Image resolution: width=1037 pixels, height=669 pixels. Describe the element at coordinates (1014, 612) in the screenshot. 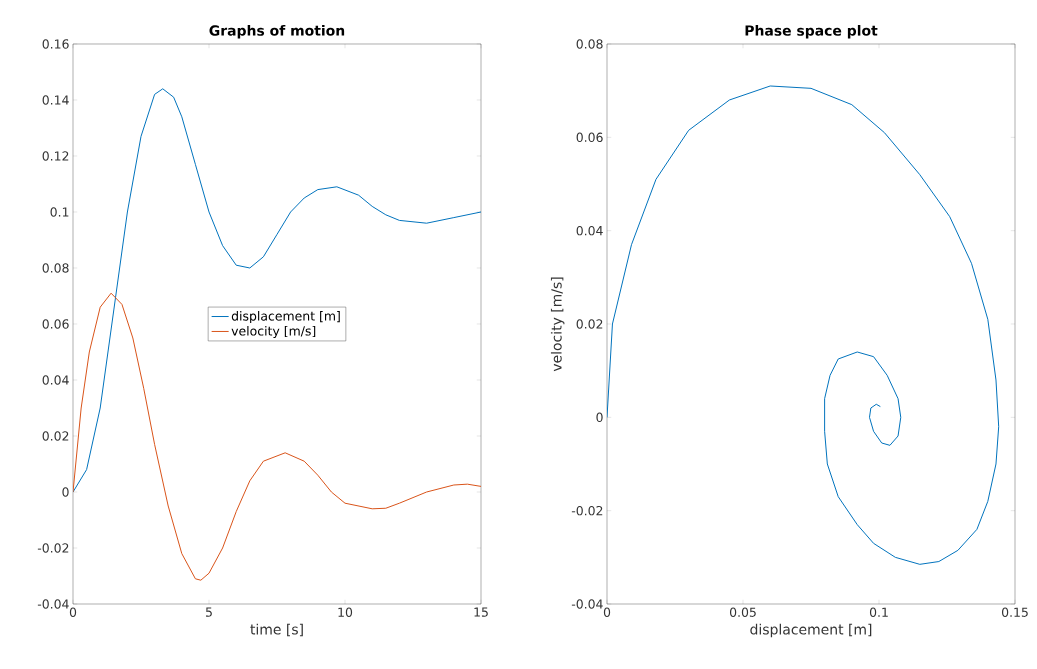

I see `x-tick-label: 0.15` at that location.